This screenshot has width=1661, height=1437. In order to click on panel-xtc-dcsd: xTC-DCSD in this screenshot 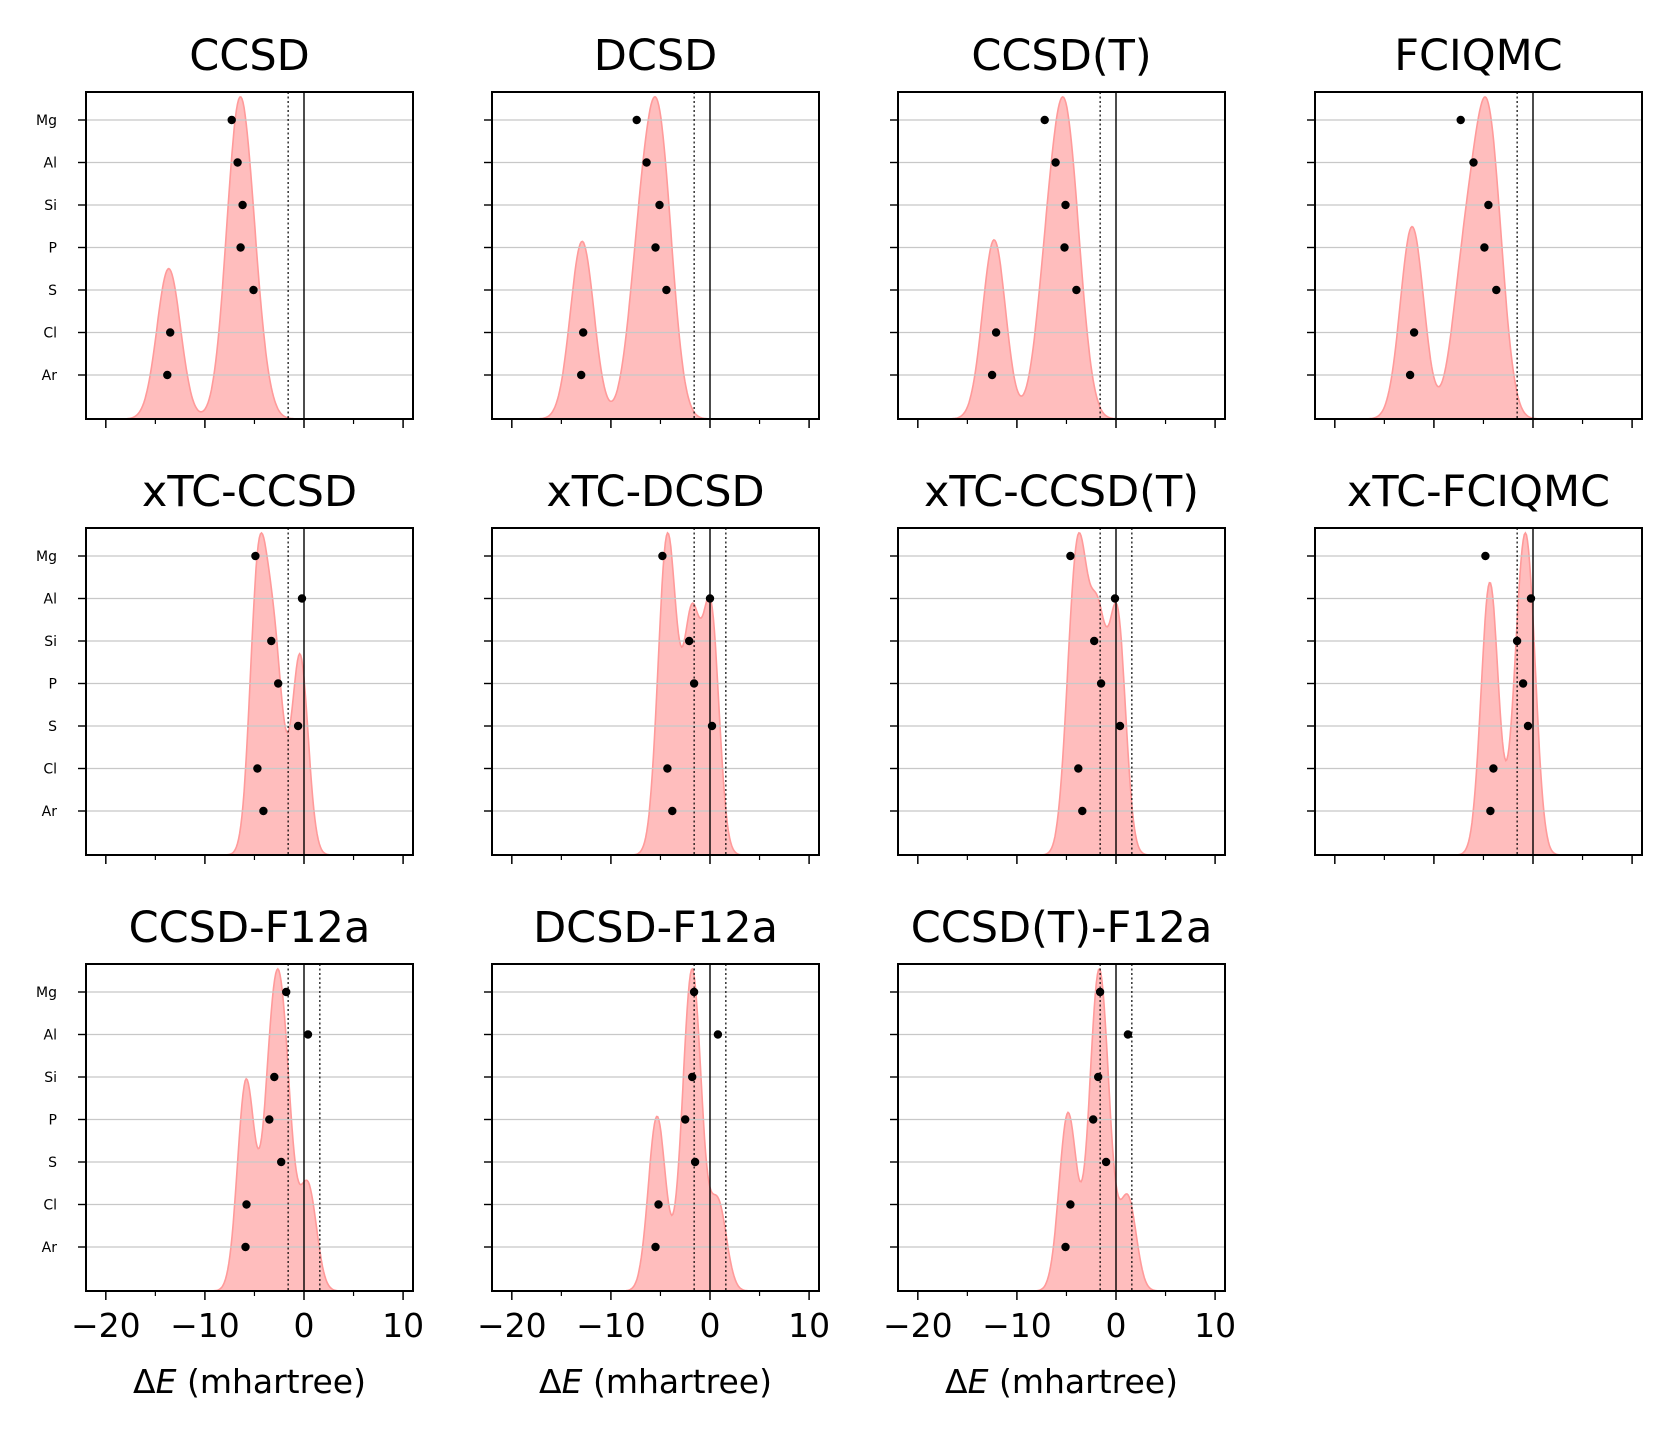, I will do `click(652, 665)`.